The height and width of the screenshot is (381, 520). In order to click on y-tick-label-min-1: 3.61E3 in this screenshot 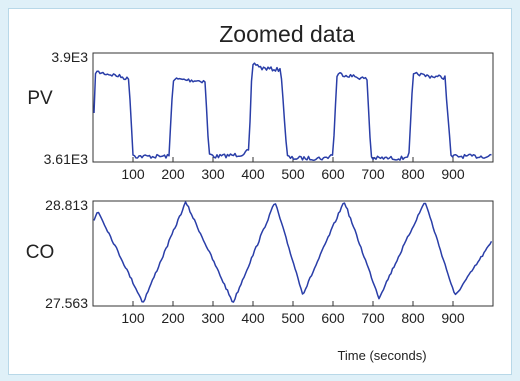, I will do `click(66, 159)`.